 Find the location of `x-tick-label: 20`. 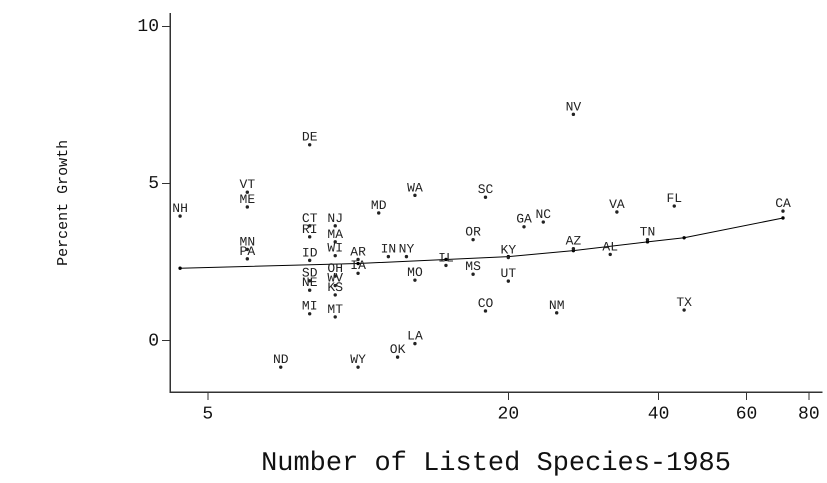

x-tick-label: 20 is located at coordinates (509, 414).